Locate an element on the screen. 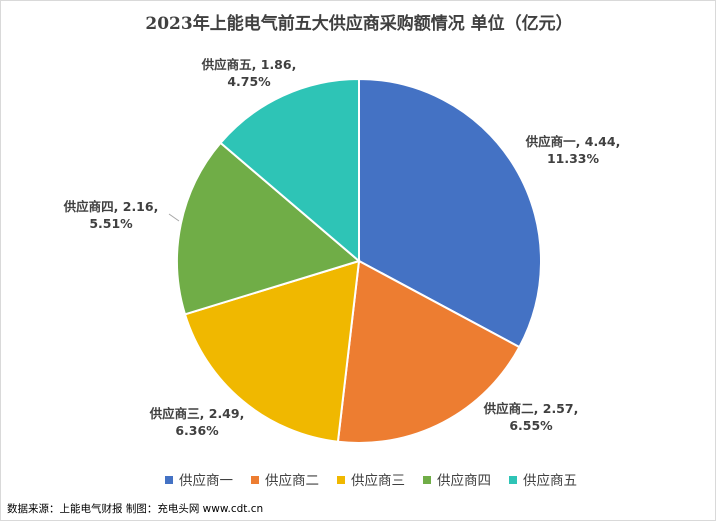  producer-note: 制图：充电头网 www.cdt.cn is located at coordinates (194, 509).